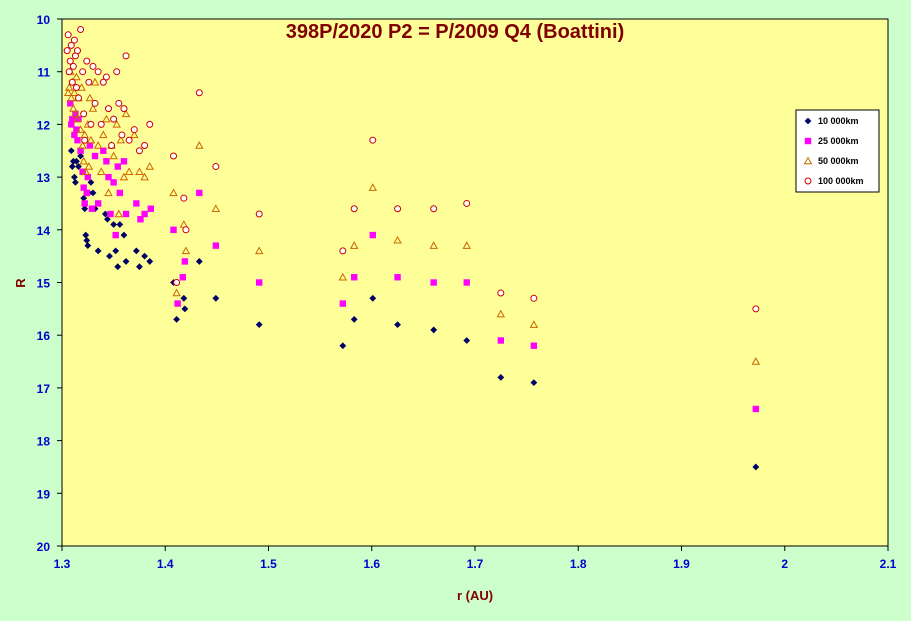 This screenshot has width=911, height=626. Describe the element at coordinates (371, 564) in the screenshot. I see `x-tick-label: 1.6` at that location.